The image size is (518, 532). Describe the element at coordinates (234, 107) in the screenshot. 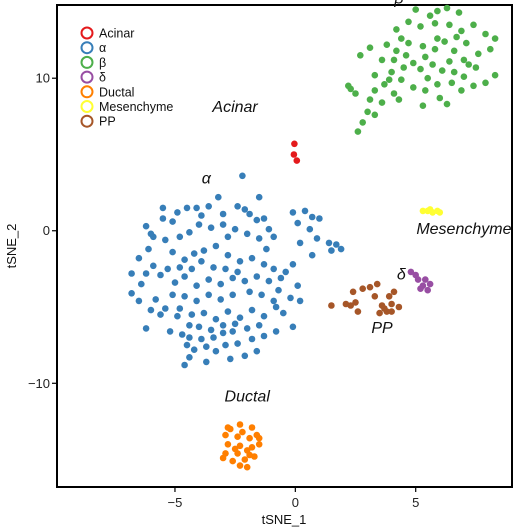

I see `cluster-label: Acinar` at that location.